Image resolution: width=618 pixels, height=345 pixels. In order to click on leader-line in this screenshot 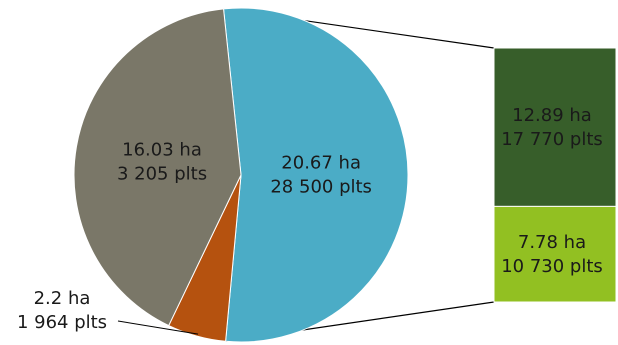, I will do `click(158, 327)`.